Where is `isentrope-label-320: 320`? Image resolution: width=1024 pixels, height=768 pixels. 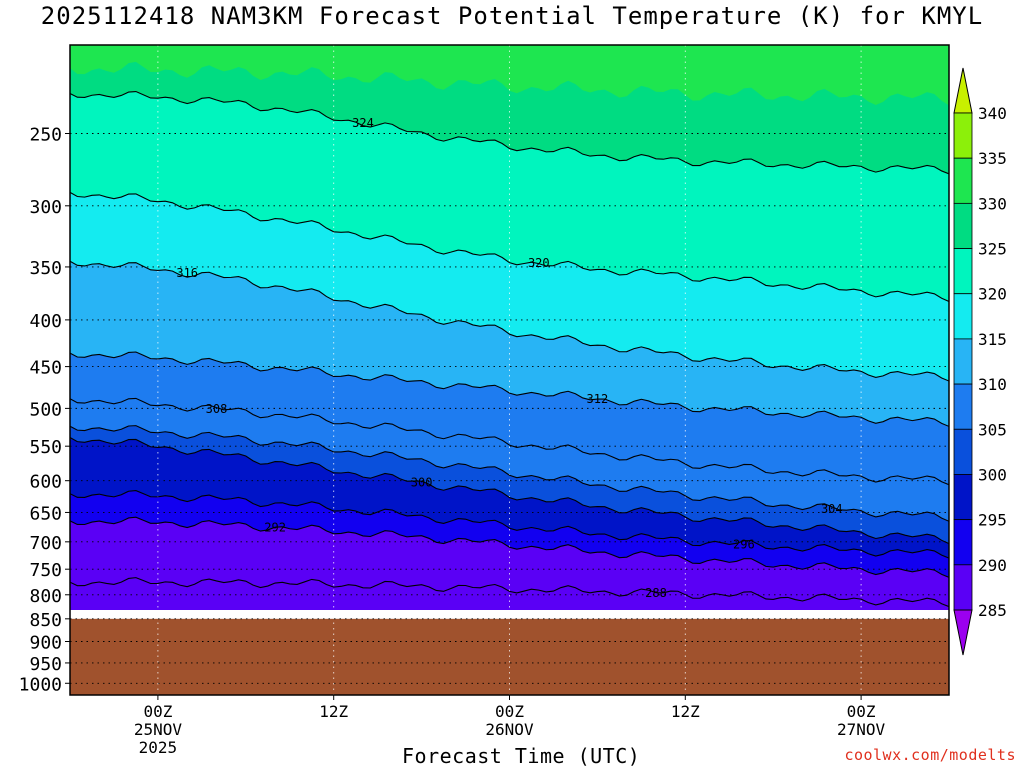 isentrope-label-320: 320 is located at coordinates (539, 263).